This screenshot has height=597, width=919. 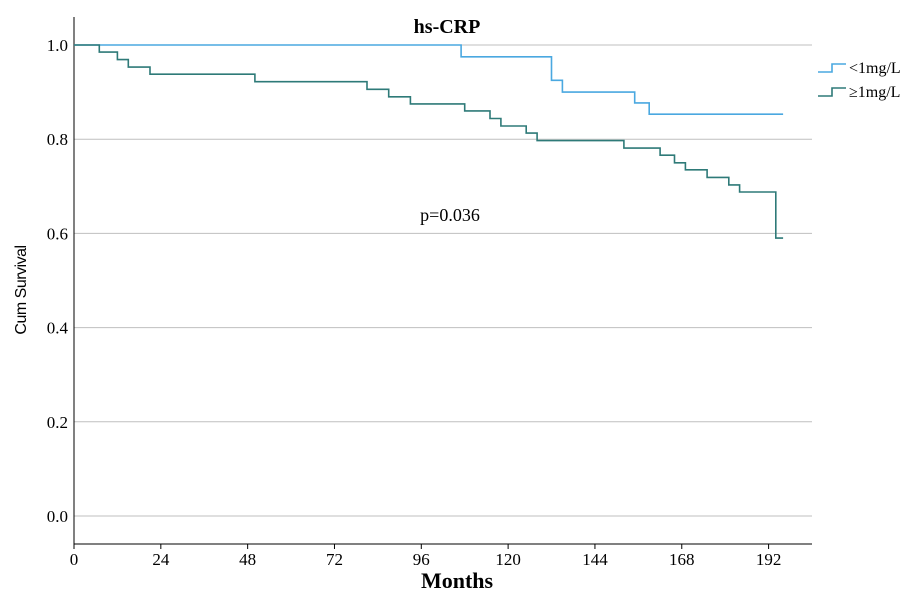 I want to click on y-tick-label: 0.4, so click(x=58, y=328).